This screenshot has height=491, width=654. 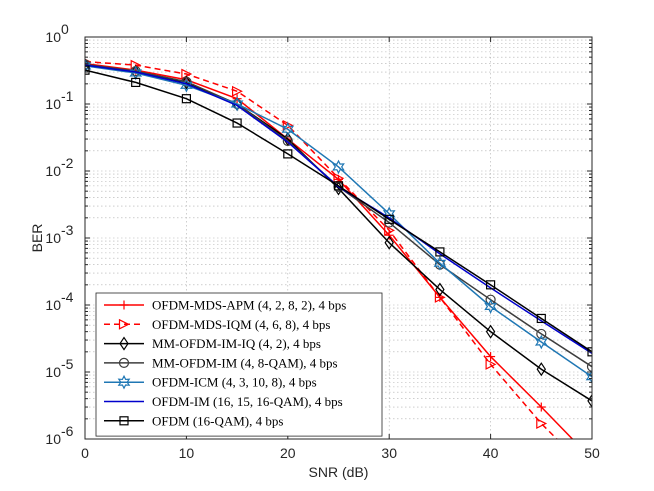 I want to click on legend-entry: OFDM-IM (16, 15, 16-QAM), 4 bps, so click(x=223, y=401).